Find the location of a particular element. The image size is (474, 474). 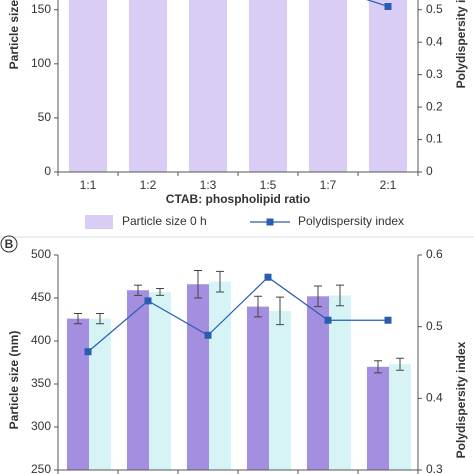

y-tick-label: 0 is located at coordinates (47, 171).